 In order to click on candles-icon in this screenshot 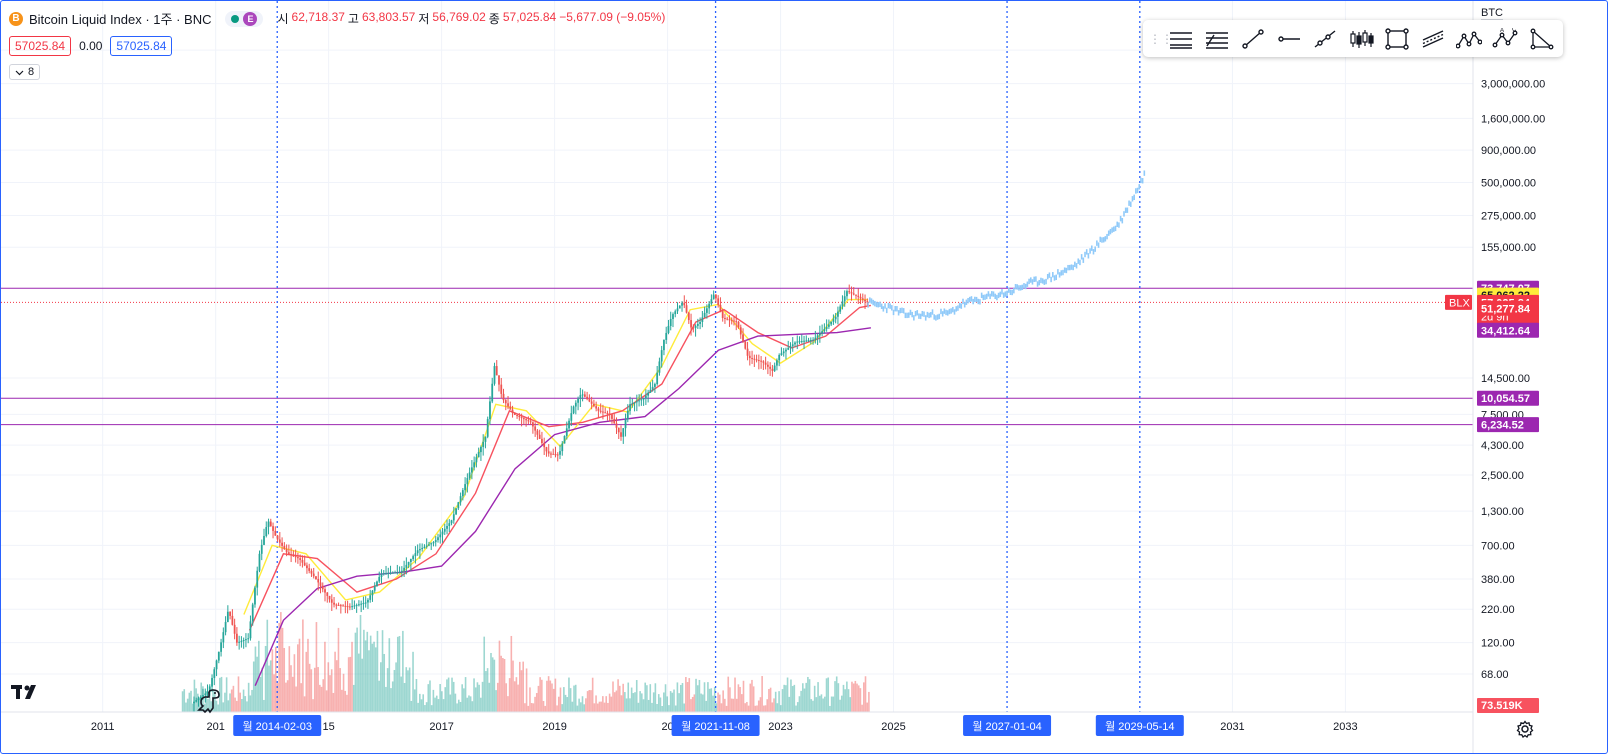, I will do `click(1361, 39)`.